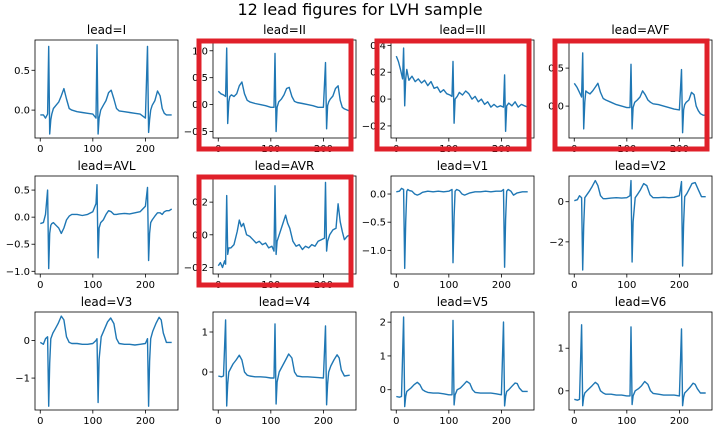  I want to click on subplot-lead-v1: 0 100 200 −1.0 −0.5 0.0 lead=V1, so click(448, 225).